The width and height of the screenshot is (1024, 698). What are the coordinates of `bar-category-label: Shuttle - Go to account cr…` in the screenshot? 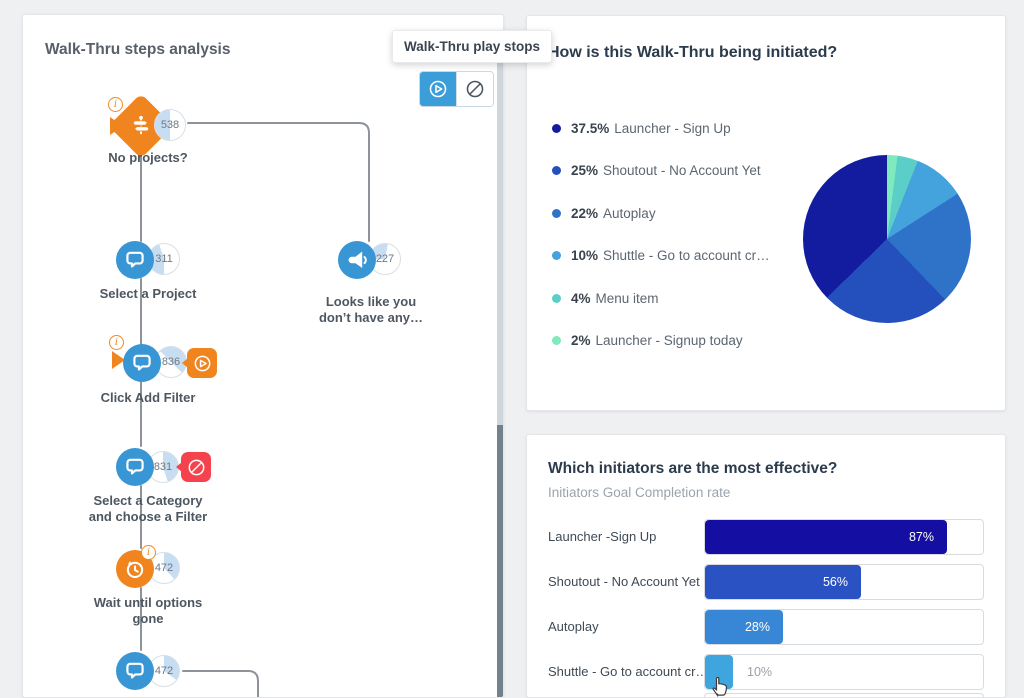 It's located at (628, 671).